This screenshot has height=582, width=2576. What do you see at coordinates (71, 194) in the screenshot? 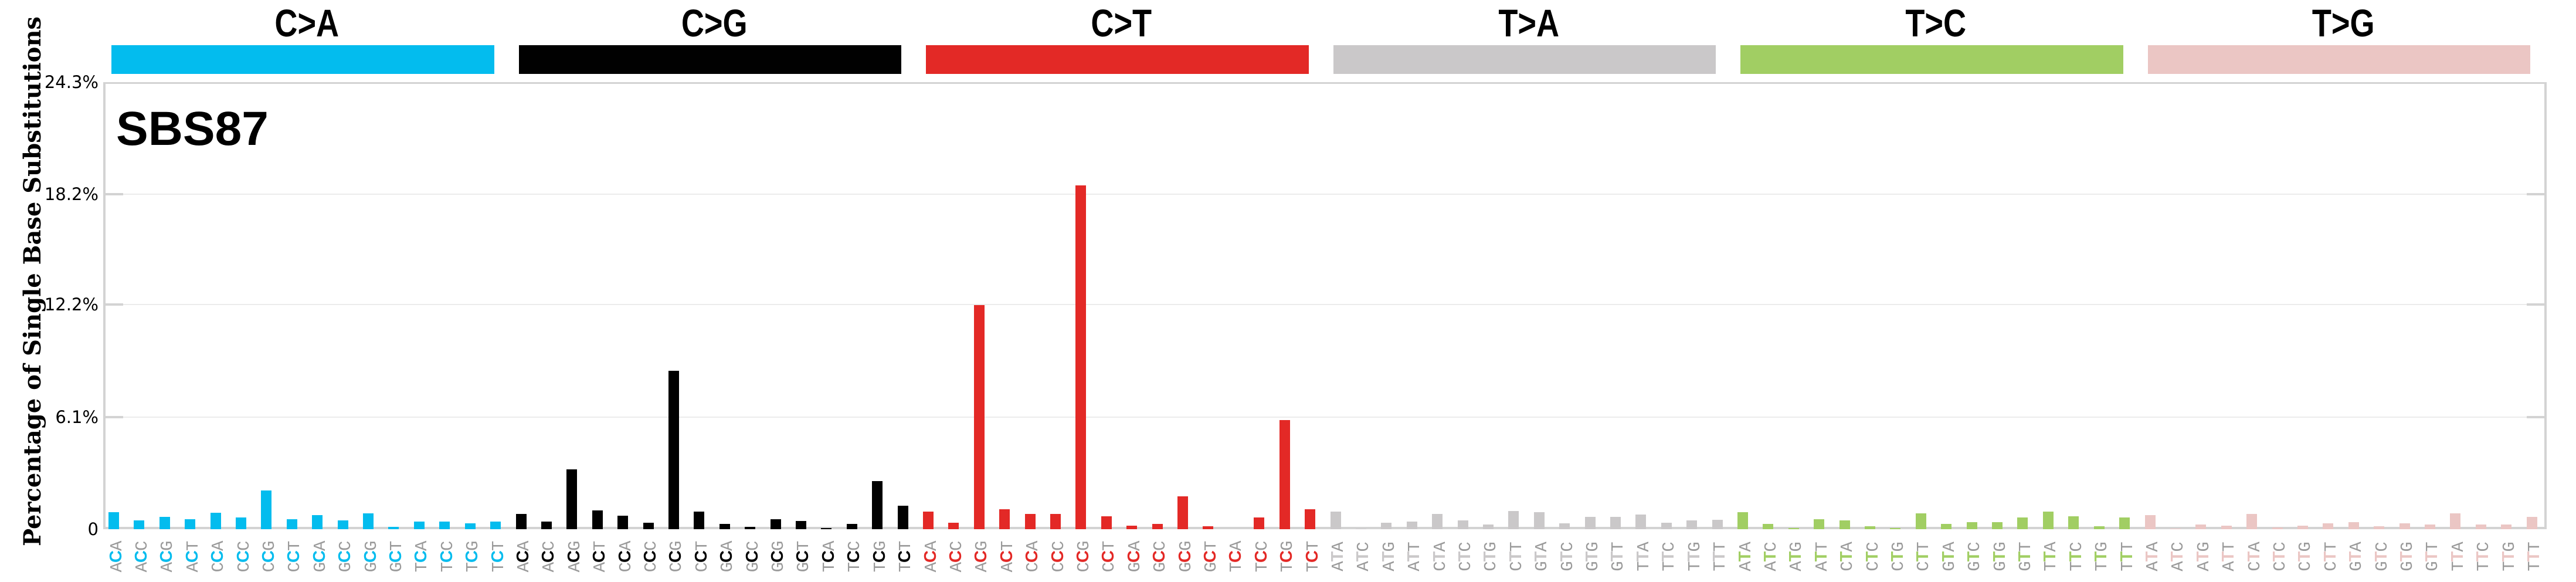
I see `y-tick-label: 18.2%` at bounding box center [71, 194].